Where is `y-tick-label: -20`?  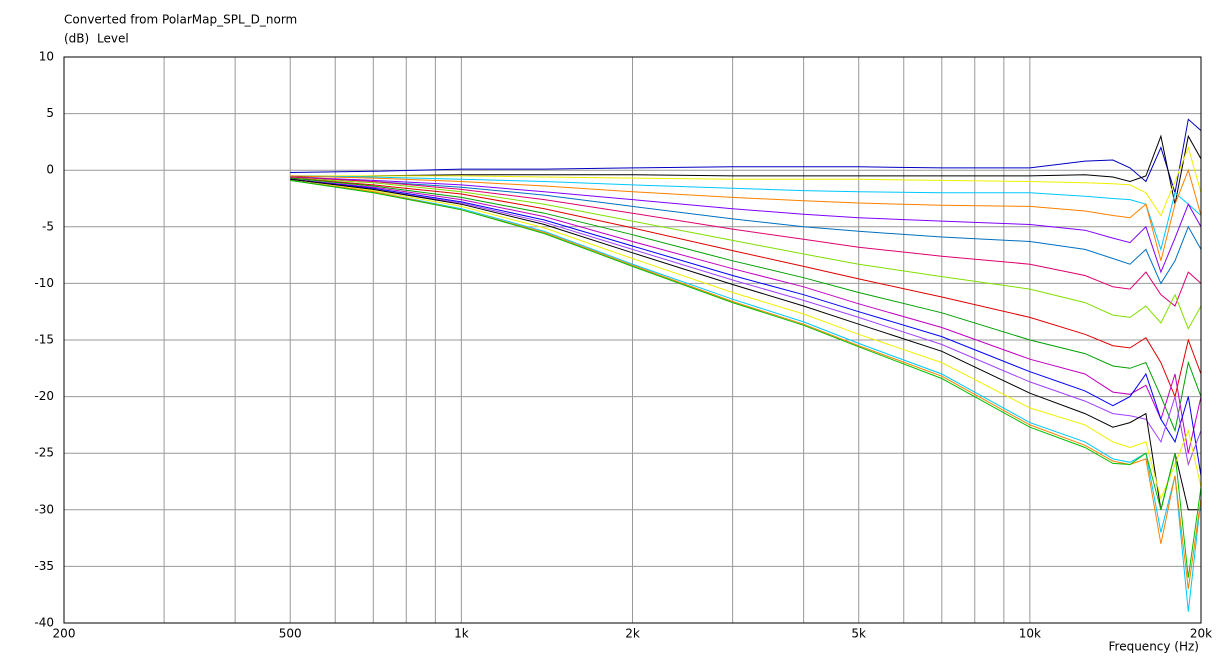 y-tick-label: -20 is located at coordinates (44, 396).